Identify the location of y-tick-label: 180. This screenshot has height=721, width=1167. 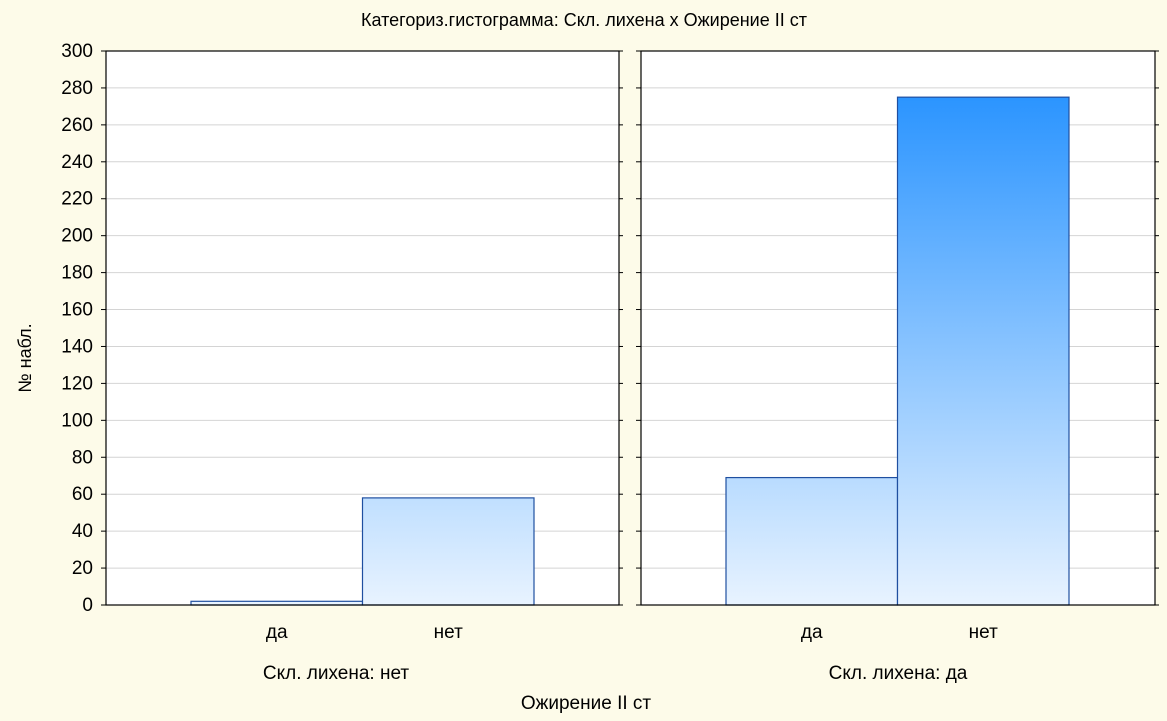
(77, 273).